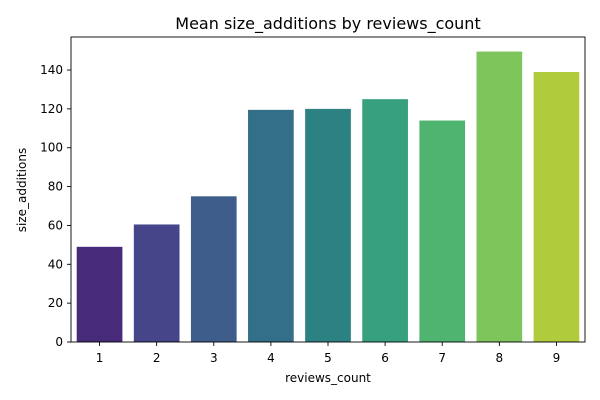  Describe the element at coordinates (55, 303) in the screenshot. I see `y-tick-label: 20` at that location.